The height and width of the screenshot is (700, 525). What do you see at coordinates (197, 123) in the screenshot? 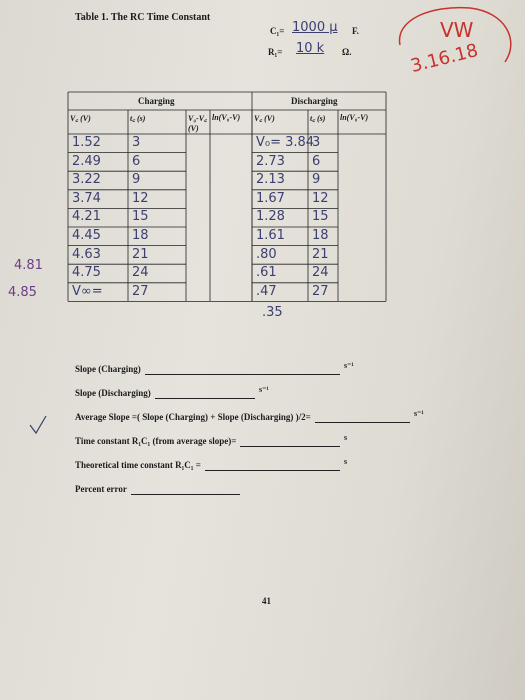
I see `column-header: V₀-V꜀ (V)` at bounding box center [197, 123].